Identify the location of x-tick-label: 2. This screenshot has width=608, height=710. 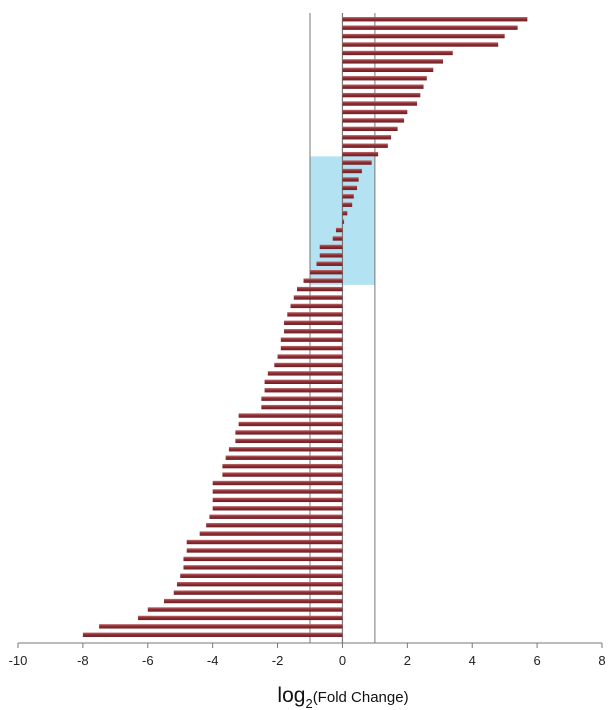
(407, 660).